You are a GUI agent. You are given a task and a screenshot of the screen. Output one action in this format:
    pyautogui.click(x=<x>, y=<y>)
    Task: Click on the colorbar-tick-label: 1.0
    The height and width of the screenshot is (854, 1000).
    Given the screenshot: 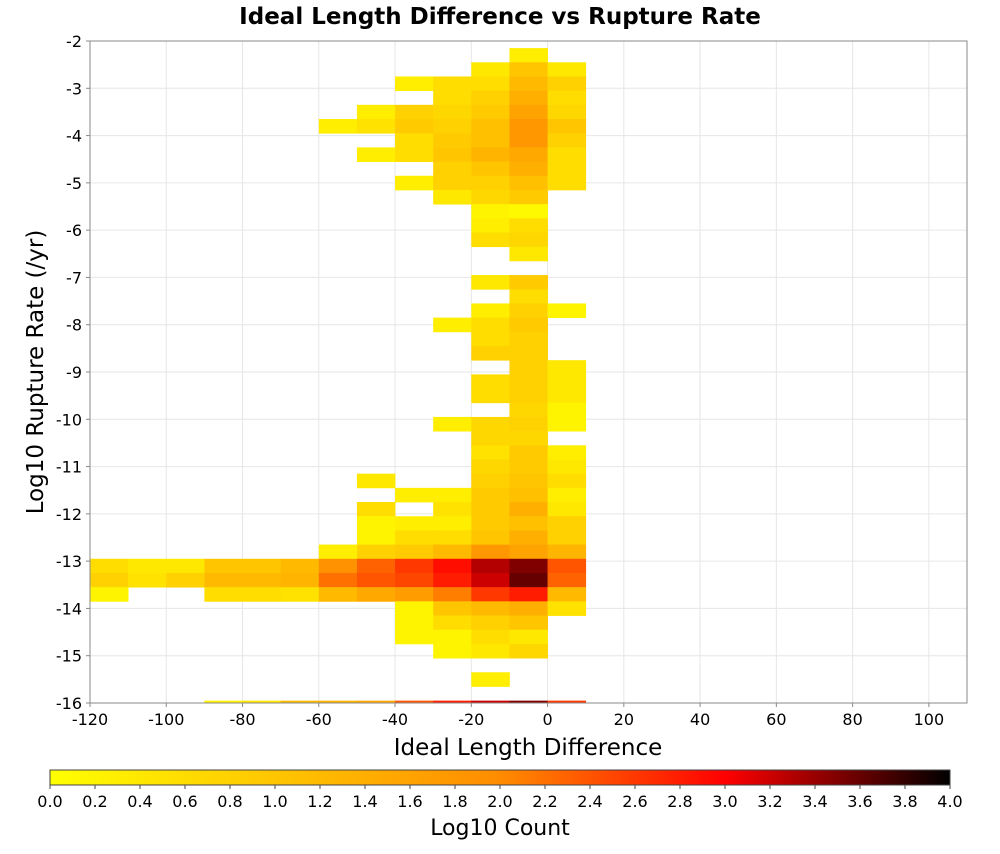 What is the action you would take?
    pyautogui.click(x=274, y=801)
    